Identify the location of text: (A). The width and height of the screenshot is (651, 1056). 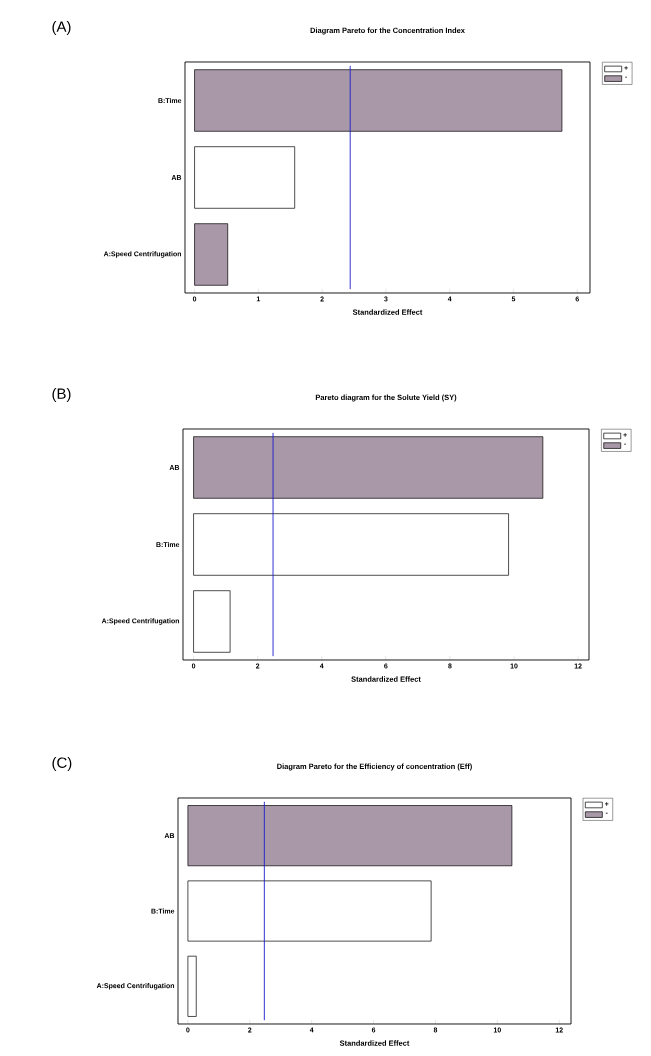
(61, 28).